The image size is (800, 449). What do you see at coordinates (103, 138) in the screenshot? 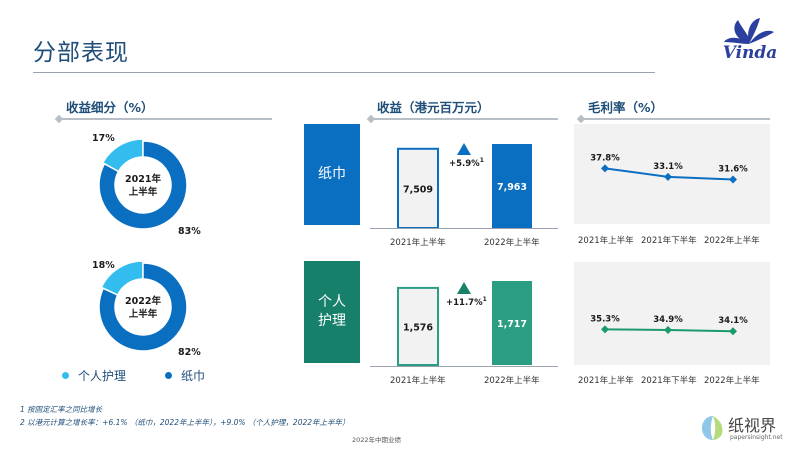
I see `donut-label-personal-care: 17%` at bounding box center [103, 138].